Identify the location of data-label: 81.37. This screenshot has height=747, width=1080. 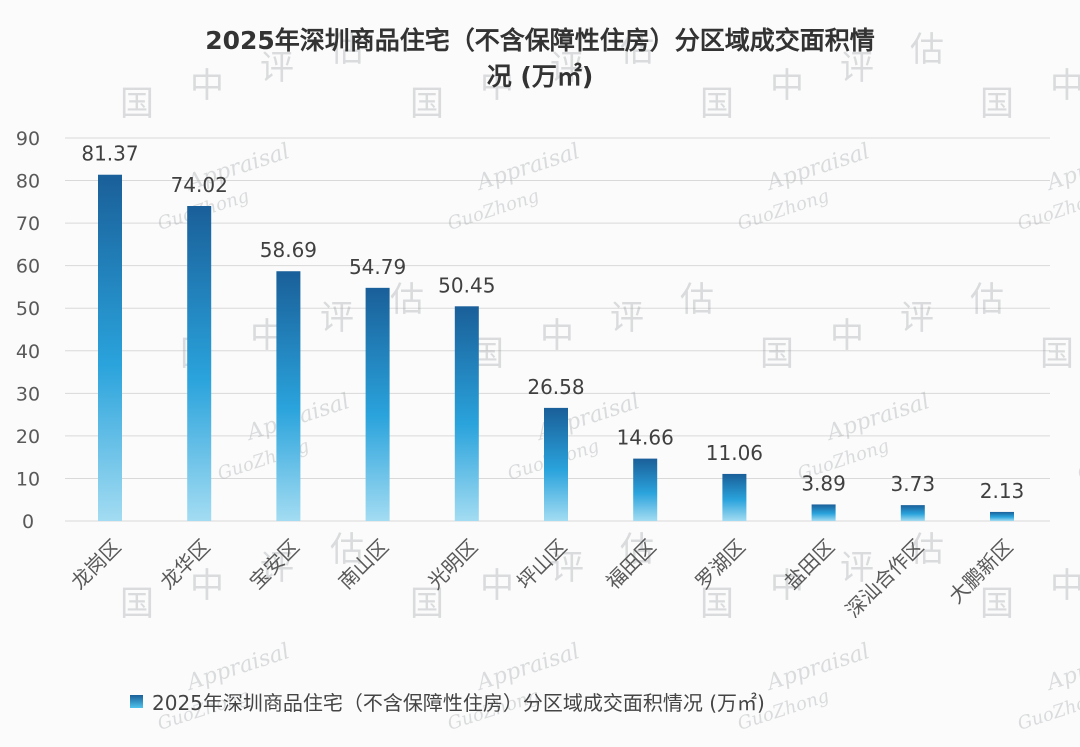
(109, 154).